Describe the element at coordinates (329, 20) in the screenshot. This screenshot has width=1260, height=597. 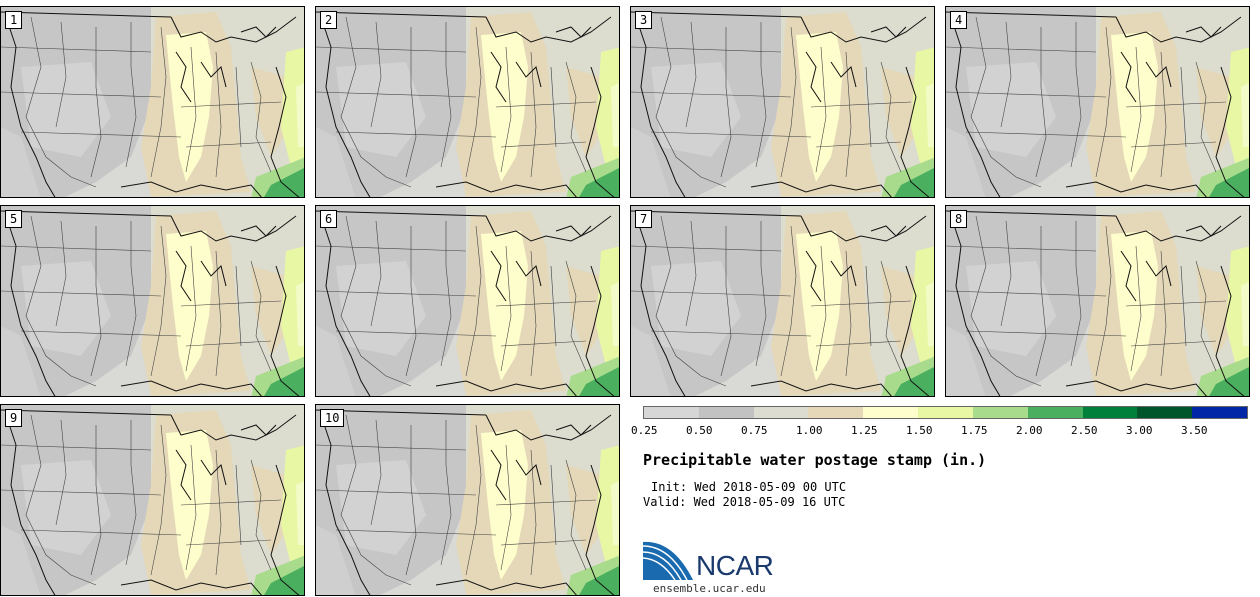
I see `member-label: 2` at that location.